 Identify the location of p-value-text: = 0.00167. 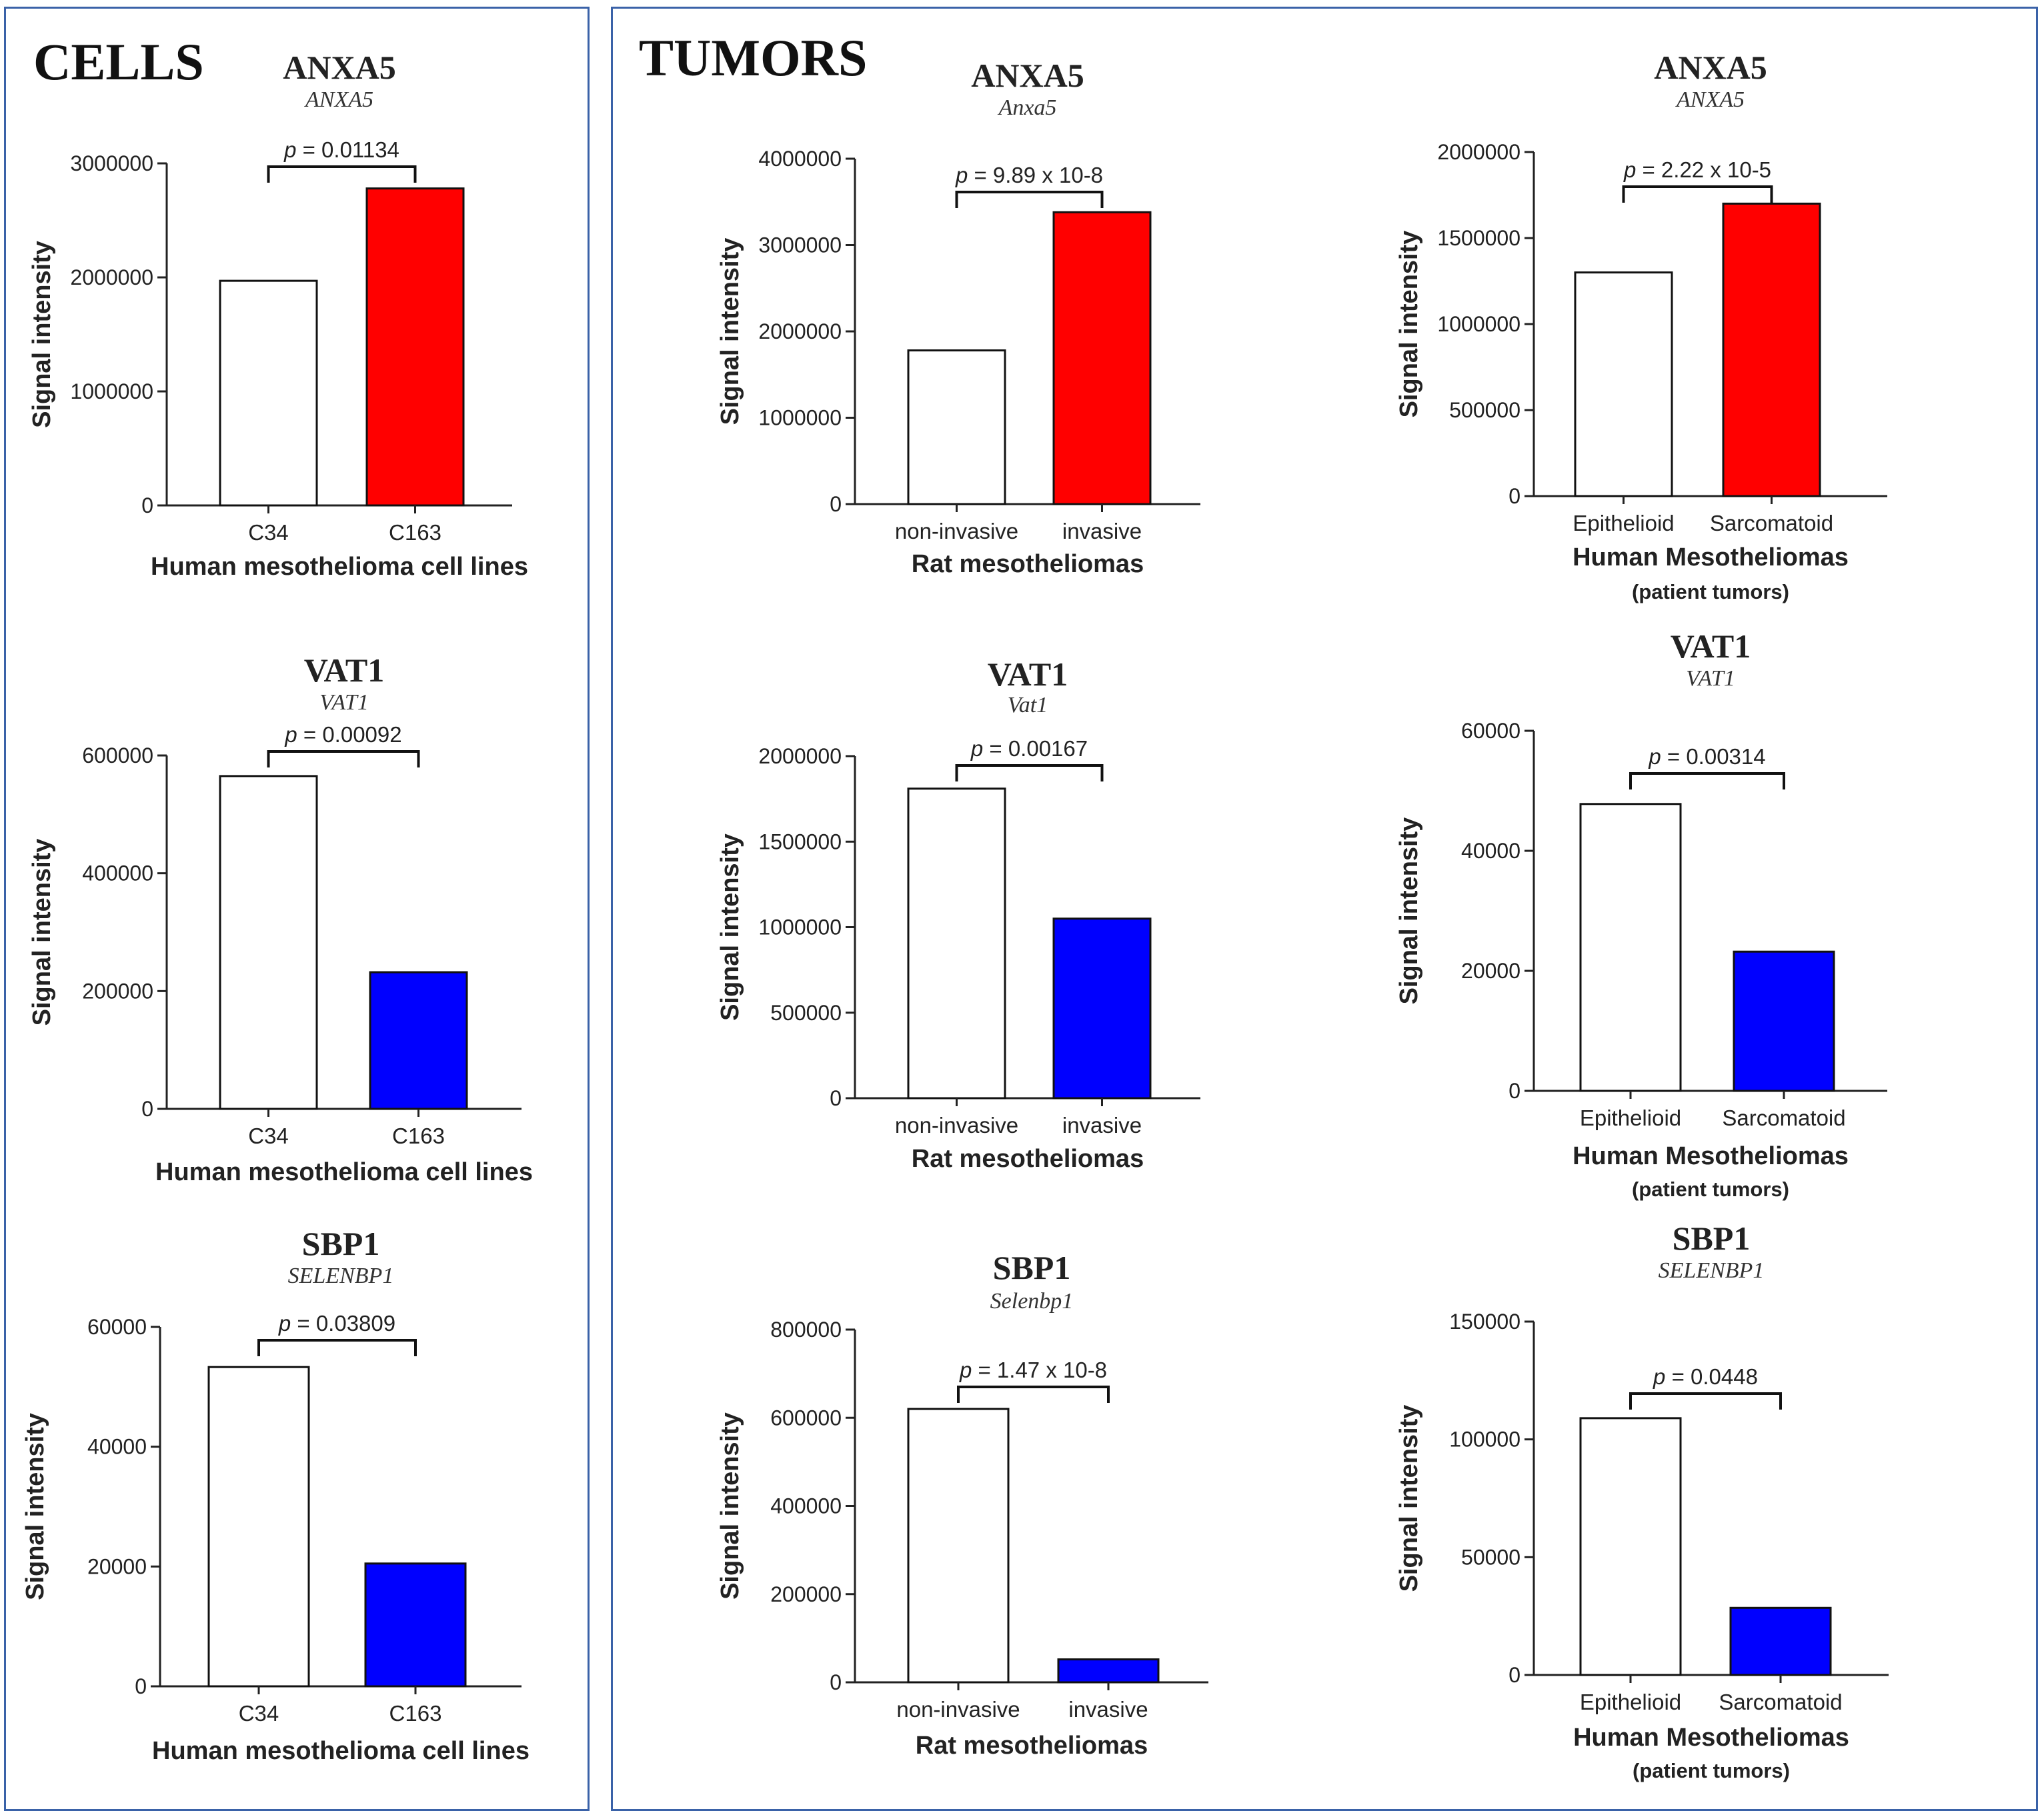
(1035, 748).